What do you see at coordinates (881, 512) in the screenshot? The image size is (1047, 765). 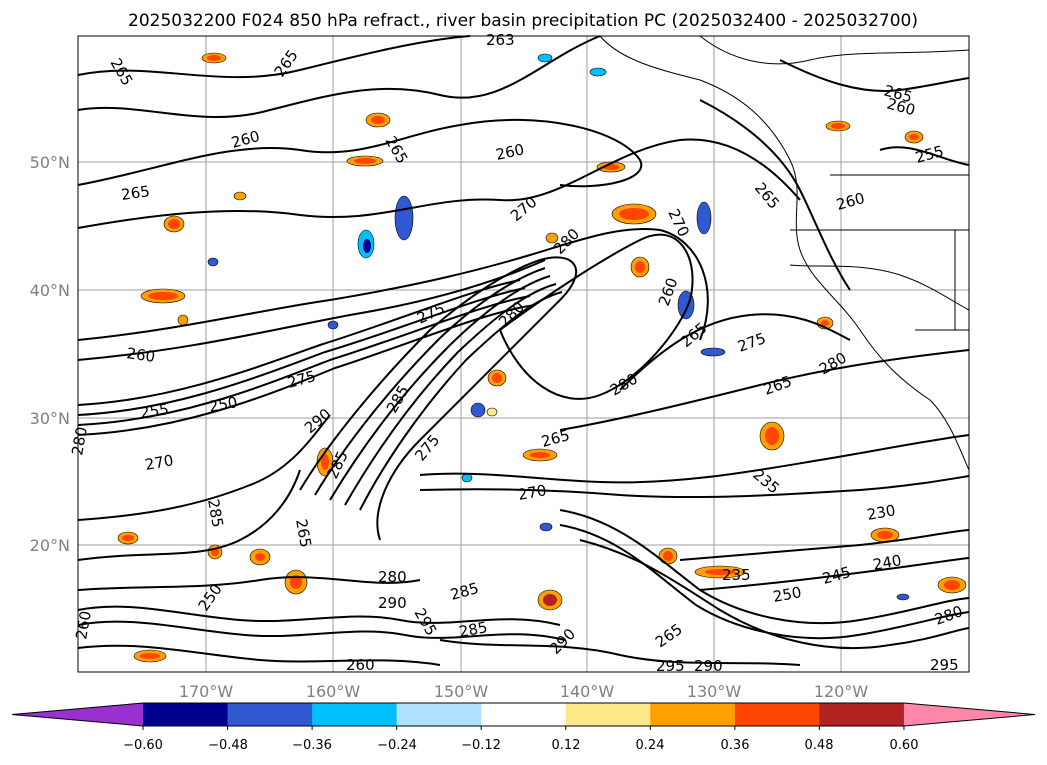 I see `contour-label: 230` at bounding box center [881, 512].